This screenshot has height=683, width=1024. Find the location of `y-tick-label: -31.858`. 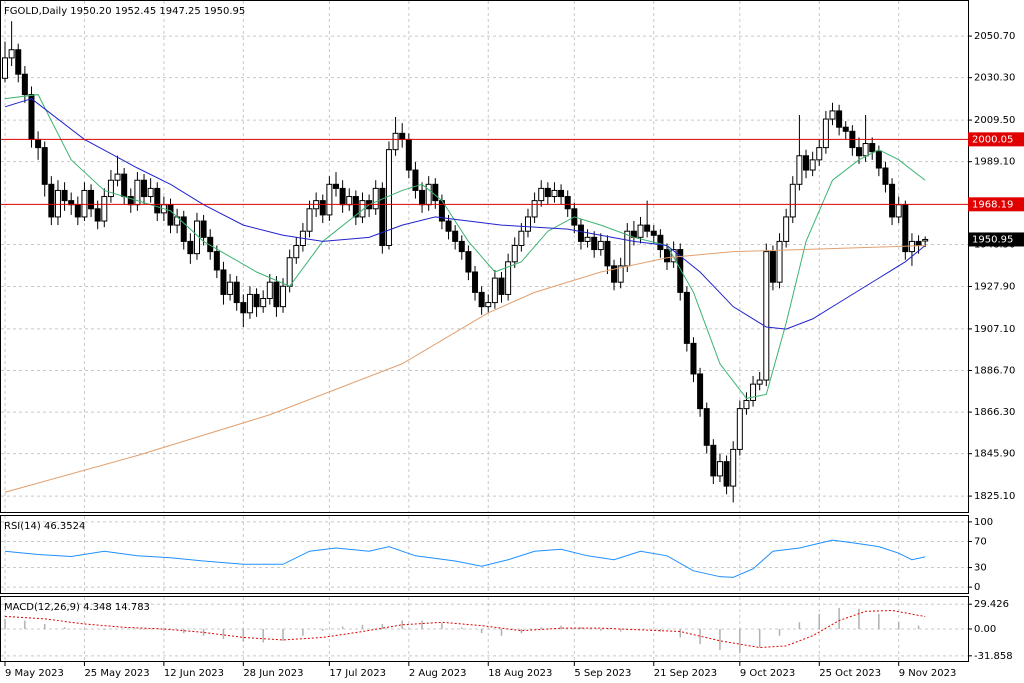

y-tick-label: -31.858 is located at coordinates (993, 656).